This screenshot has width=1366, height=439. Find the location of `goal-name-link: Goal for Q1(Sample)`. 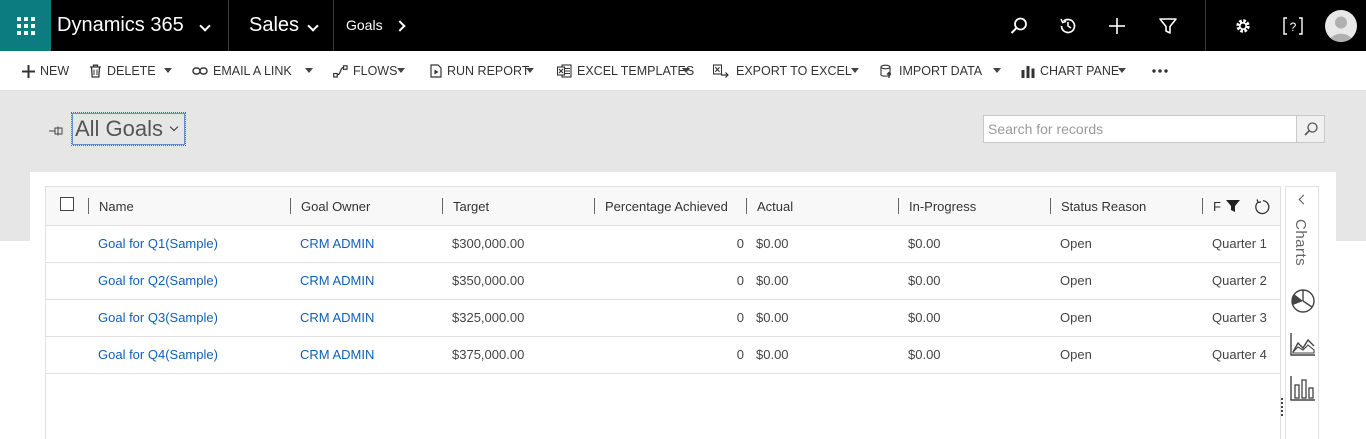

goal-name-link: Goal for Q1(Sample) is located at coordinates (158, 243).